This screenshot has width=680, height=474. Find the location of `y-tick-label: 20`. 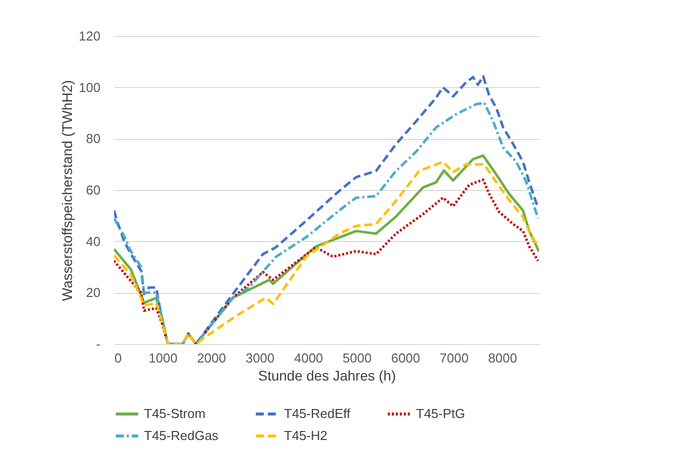

y-tick-label: 20 is located at coordinates (93, 292).